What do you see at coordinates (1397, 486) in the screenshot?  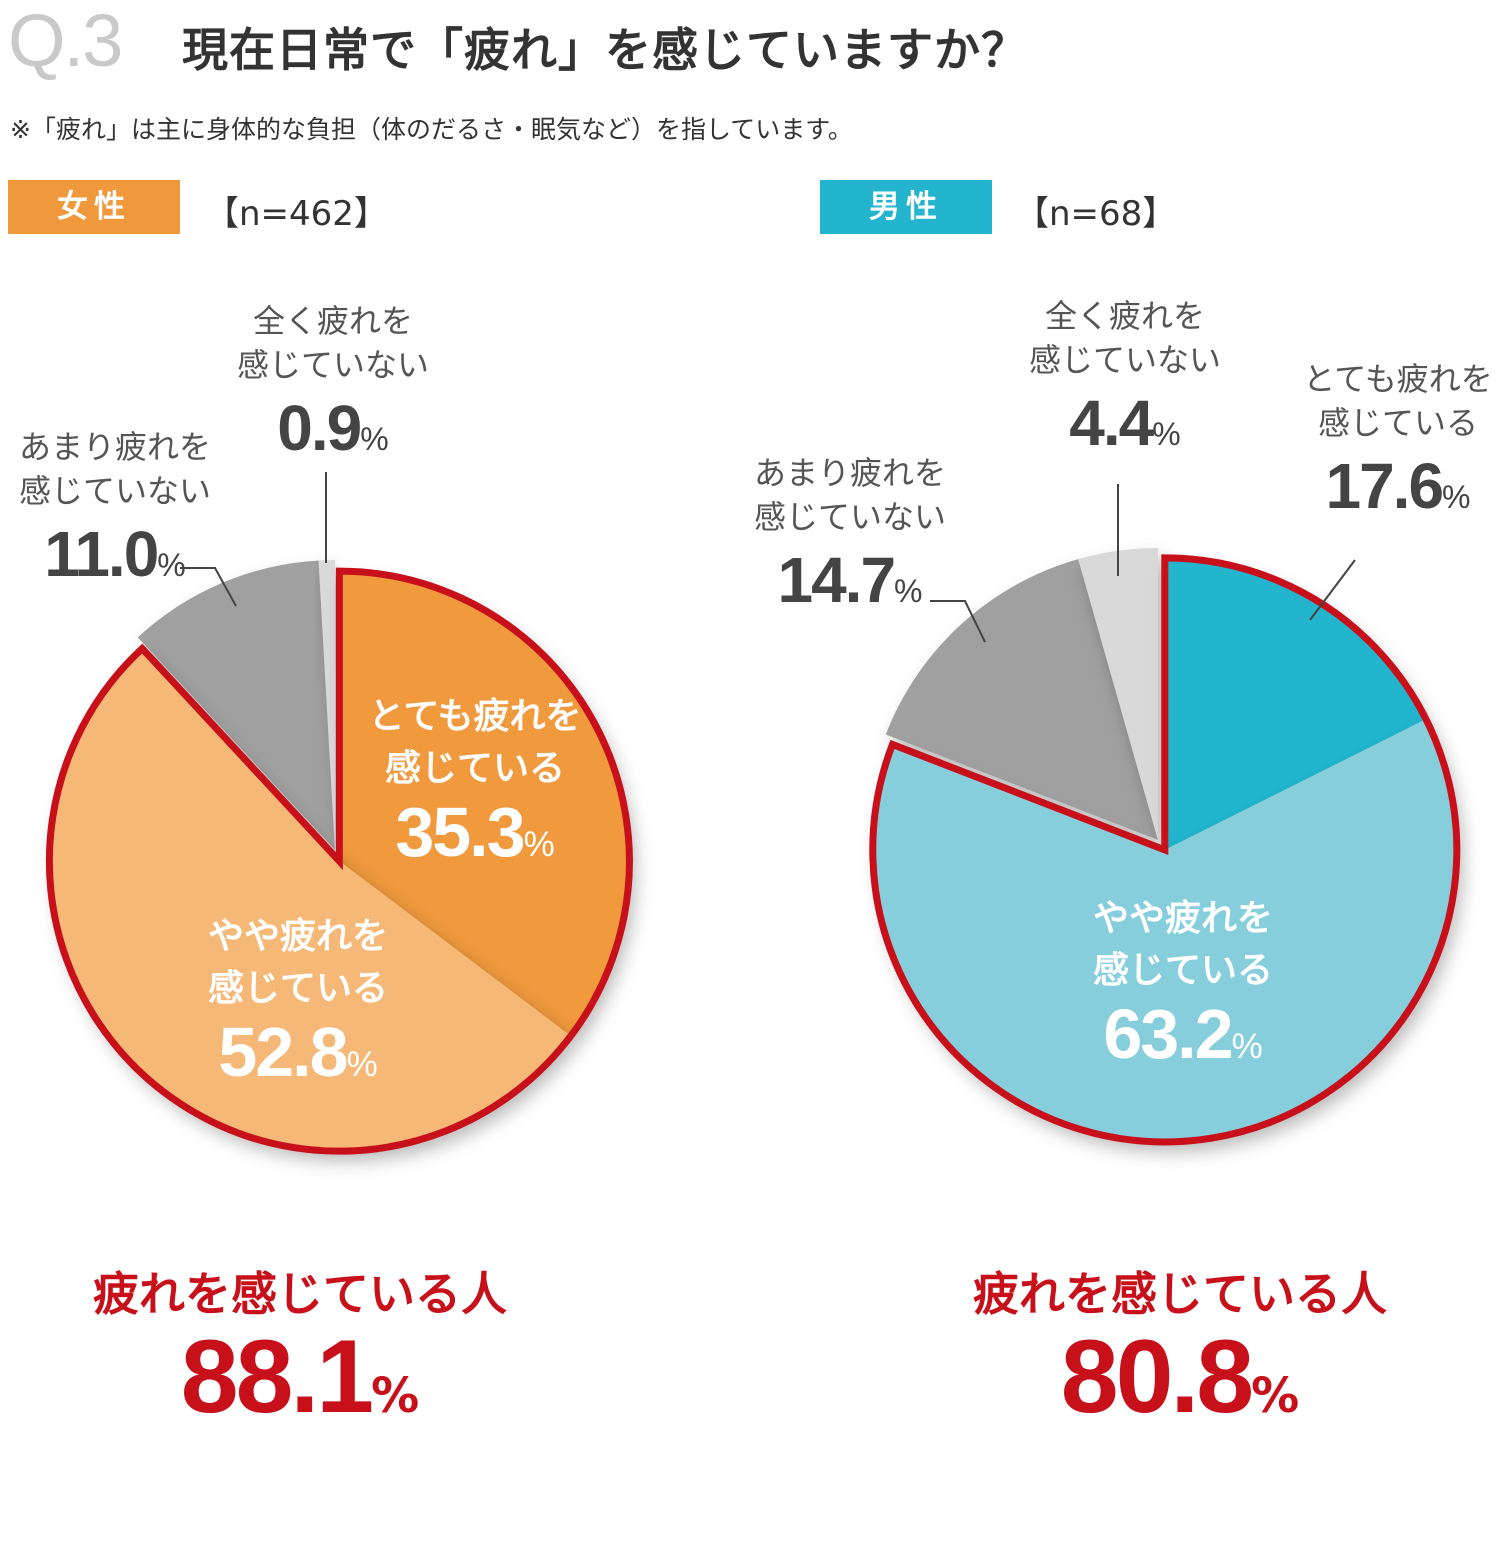 I see `male-slice-0-value: 17.6%` at bounding box center [1397, 486].